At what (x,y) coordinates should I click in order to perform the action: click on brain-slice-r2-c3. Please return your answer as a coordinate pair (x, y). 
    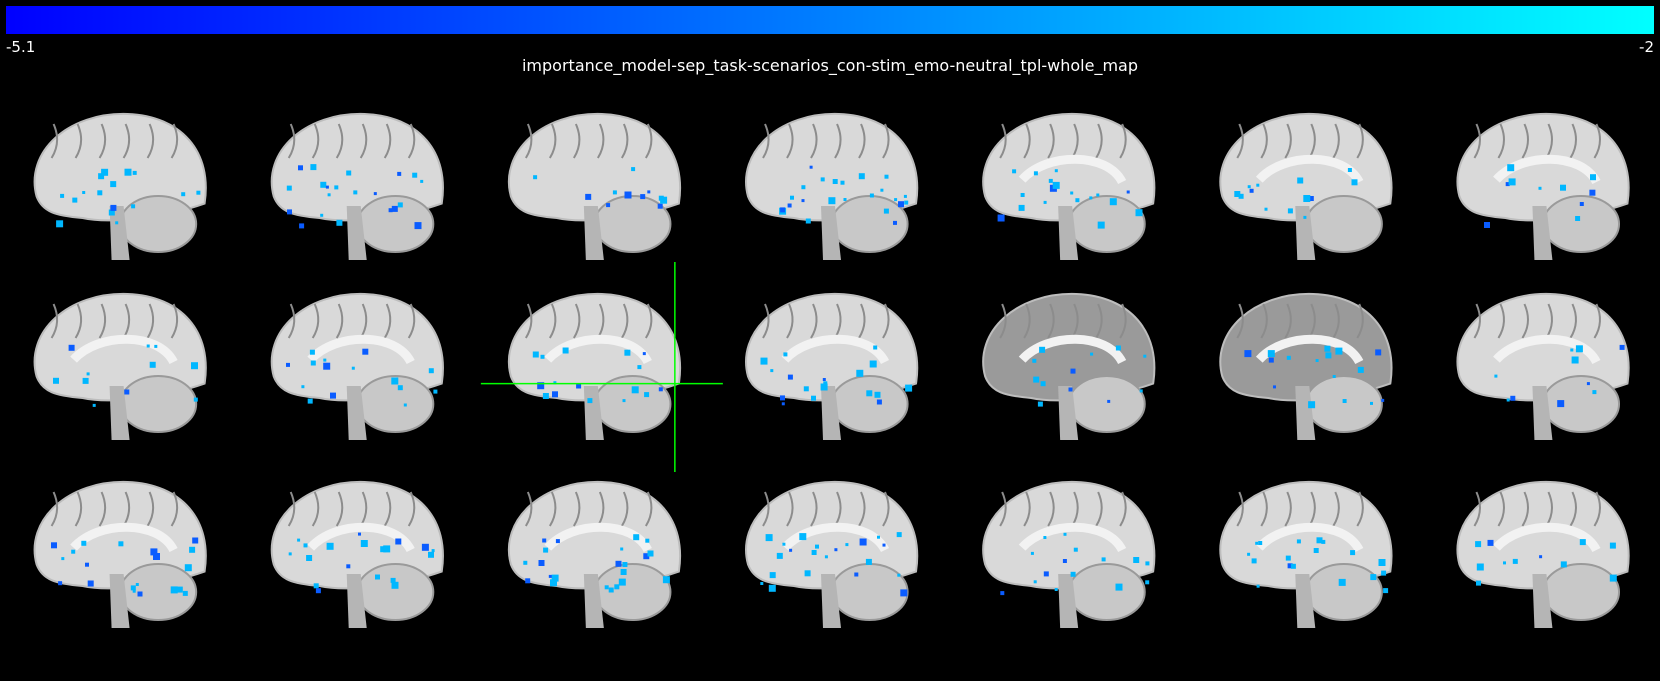
    Looking at the image, I should click on (601, 367).